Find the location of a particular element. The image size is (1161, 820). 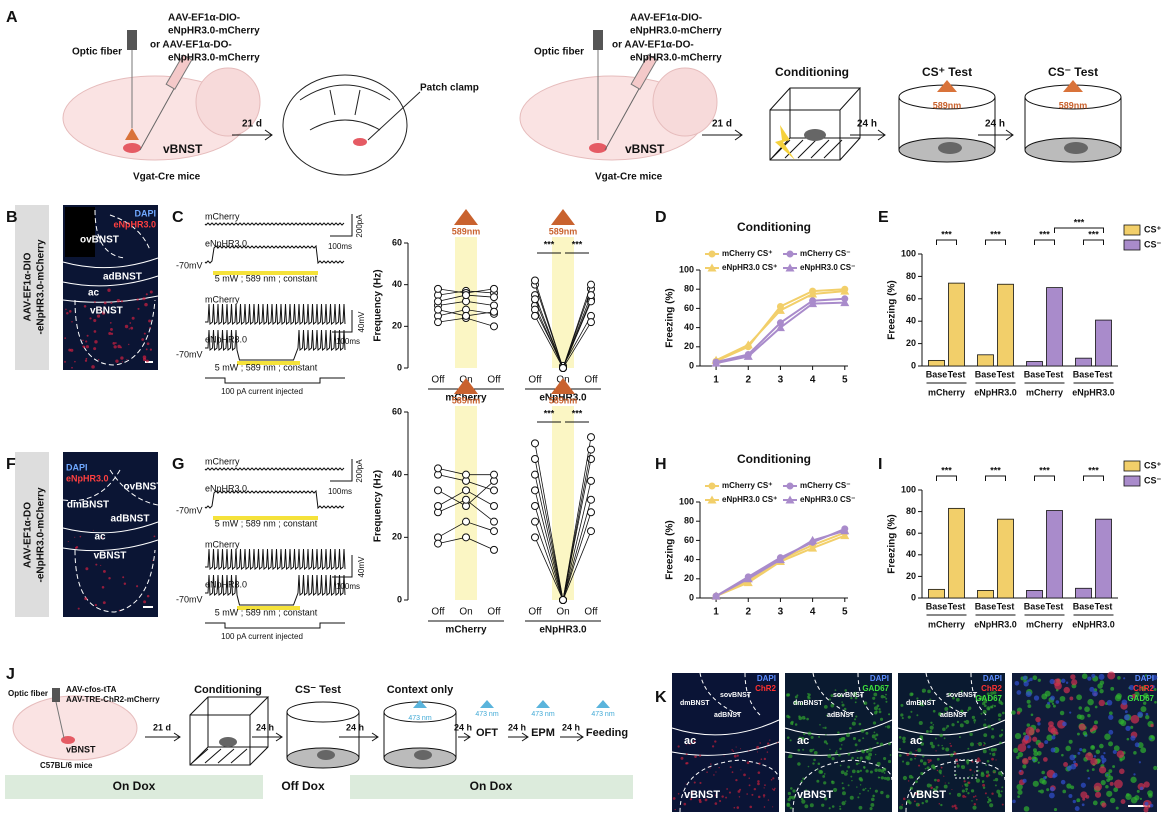

label: adBNST is located at coordinates (130, 519).